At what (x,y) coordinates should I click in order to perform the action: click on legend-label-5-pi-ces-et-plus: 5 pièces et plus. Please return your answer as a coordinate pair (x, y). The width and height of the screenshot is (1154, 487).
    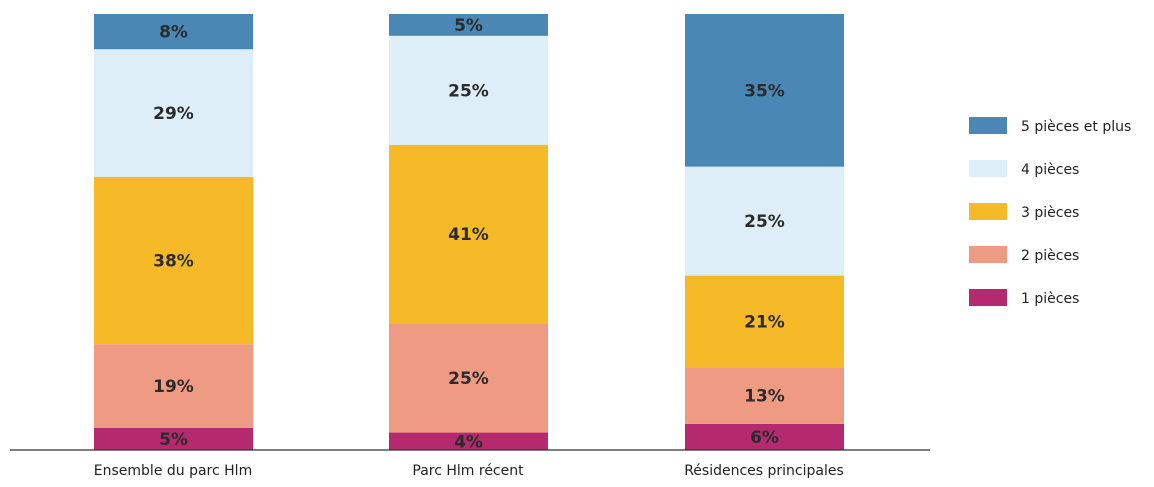
    Looking at the image, I should click on (1076, 127).